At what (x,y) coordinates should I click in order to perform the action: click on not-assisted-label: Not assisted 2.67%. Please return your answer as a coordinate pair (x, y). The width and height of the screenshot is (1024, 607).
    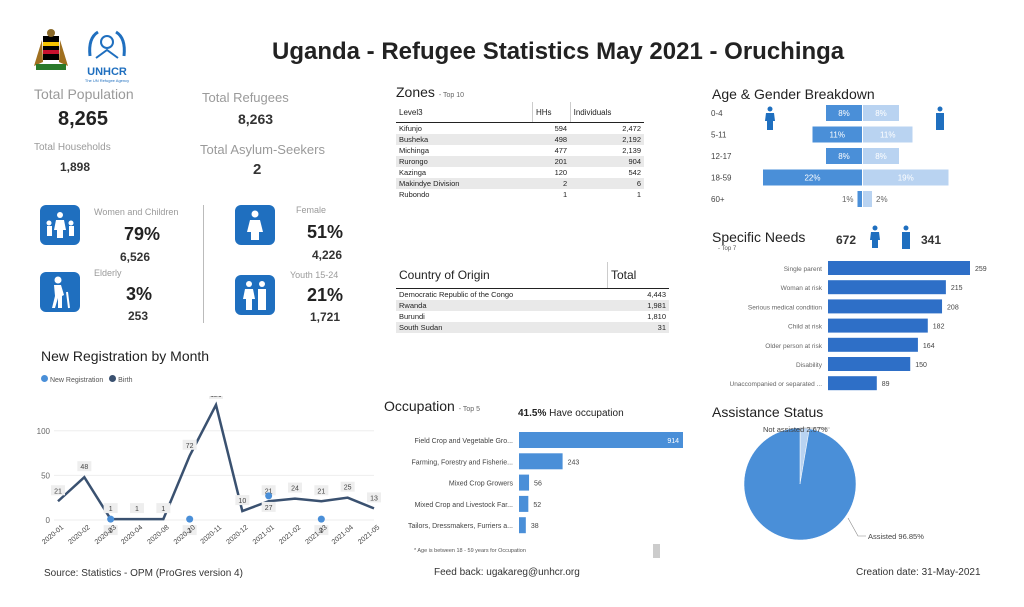
    Looking at the image, I should click on (795, 429).